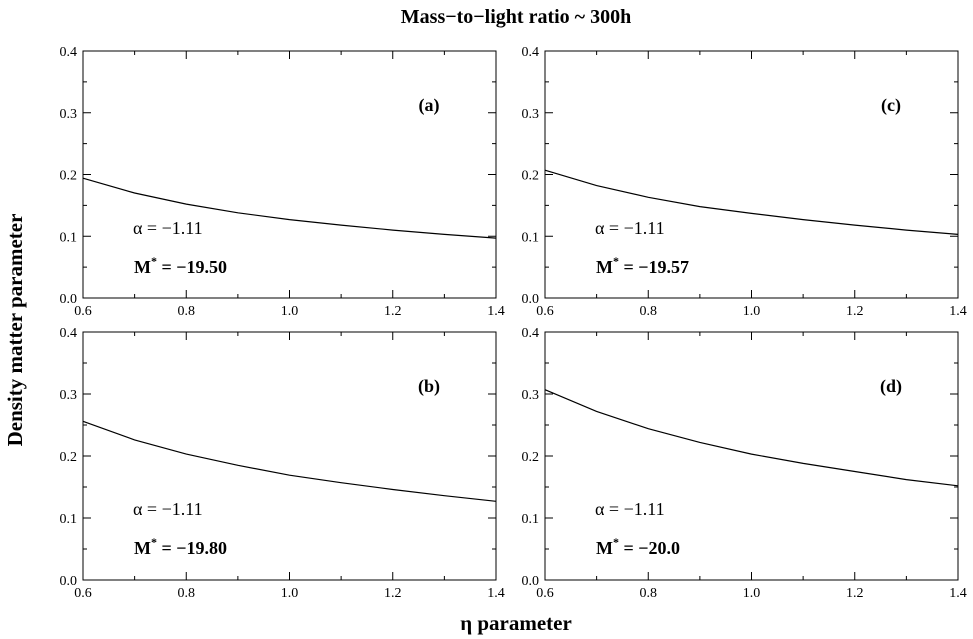  Describe the element at coordinates (180, 546) in the screenshot. I see `mstar-annotation: M* = −19.80` at that location.